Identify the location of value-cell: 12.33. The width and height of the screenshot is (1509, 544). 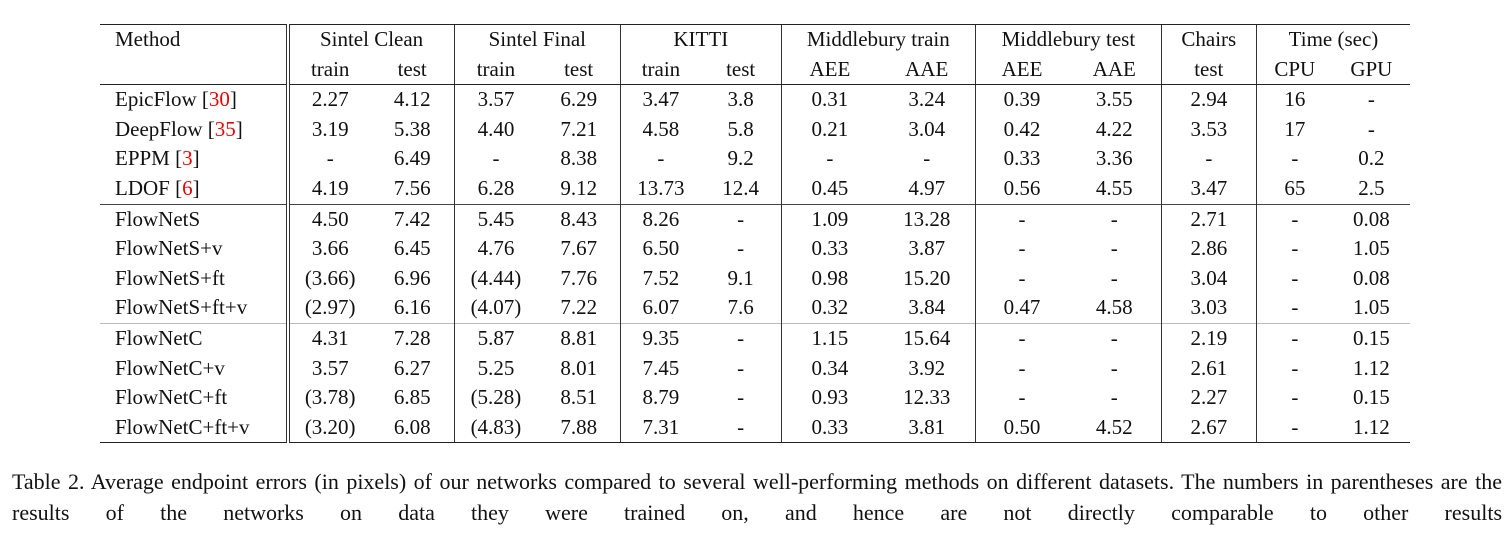
(927, 397).